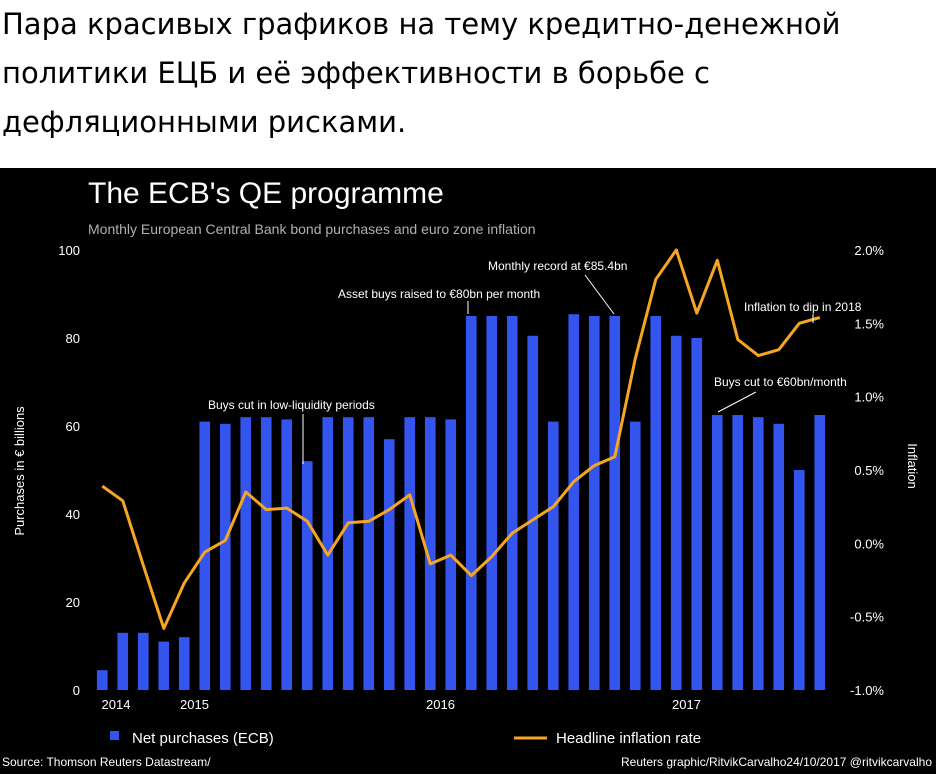 The width and height of the screenshot is (936, 774). I want to click on annotation-60bn: Buys cut to €60bn/month, so click(780, 382).